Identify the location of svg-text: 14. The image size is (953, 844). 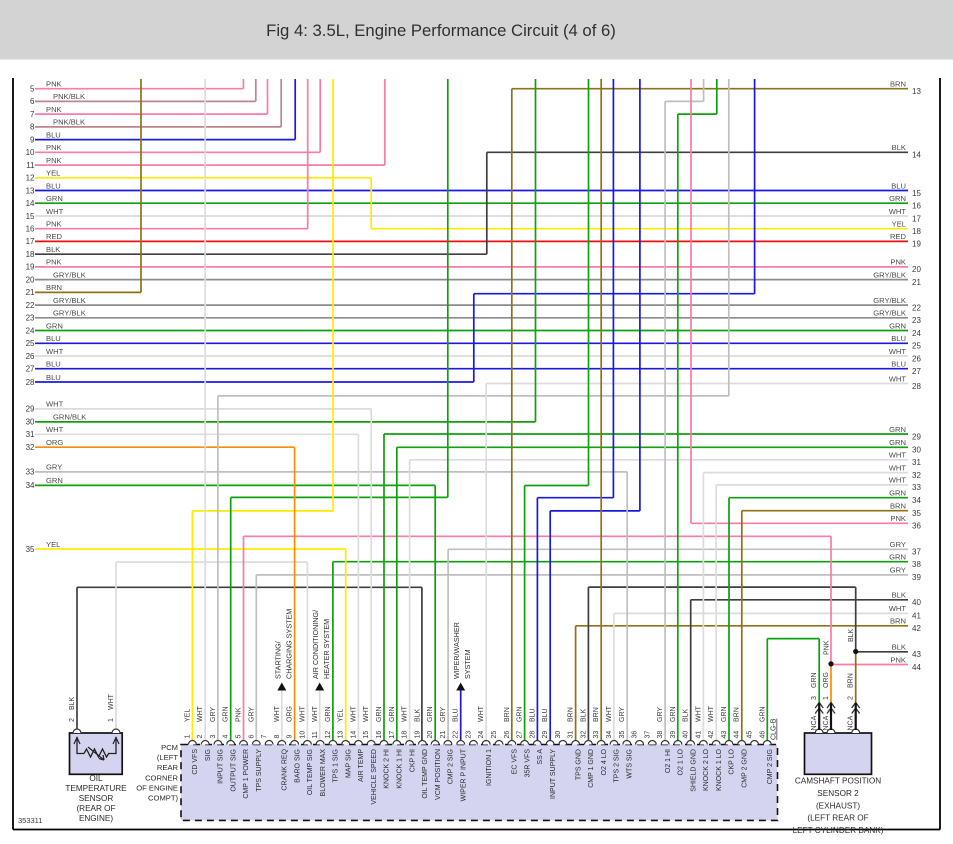
(30, 203).